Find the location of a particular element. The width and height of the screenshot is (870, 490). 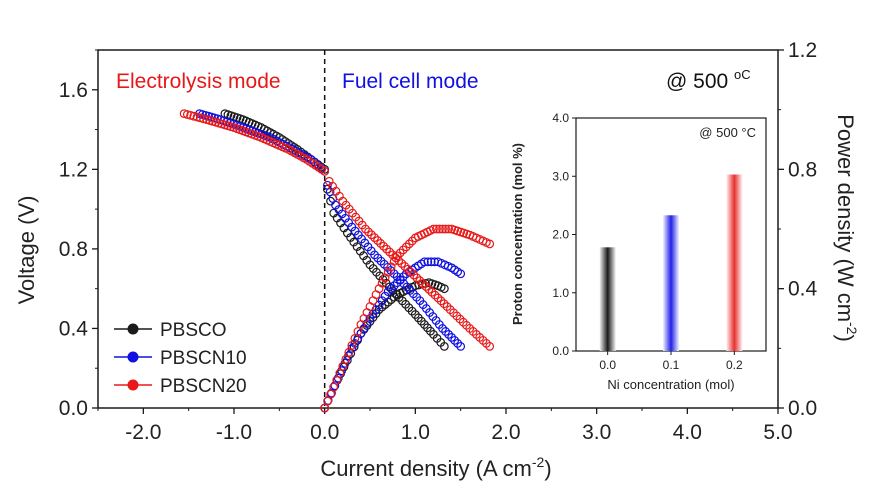

inset-y-tick-label: 4.0 is located at coordinates (560, 118).